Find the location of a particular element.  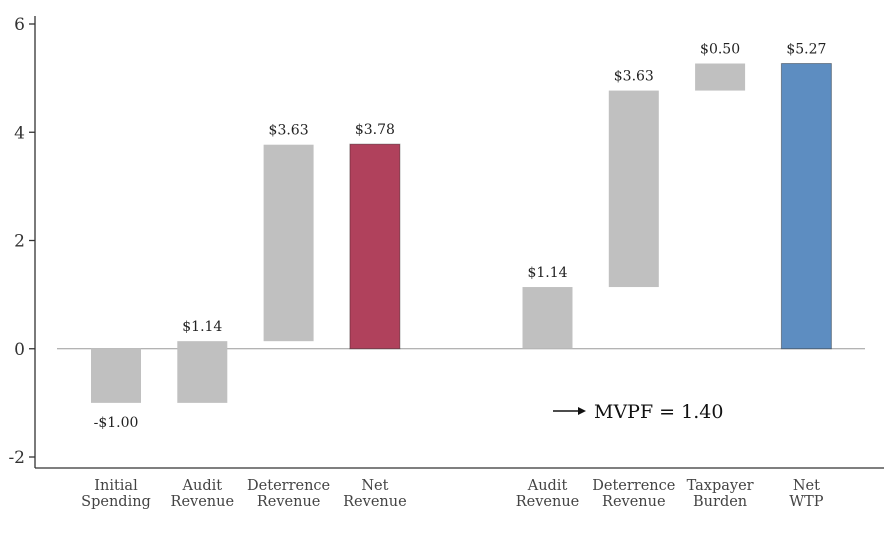

y-tick-label: 2 is located at coordinates (19, 242).